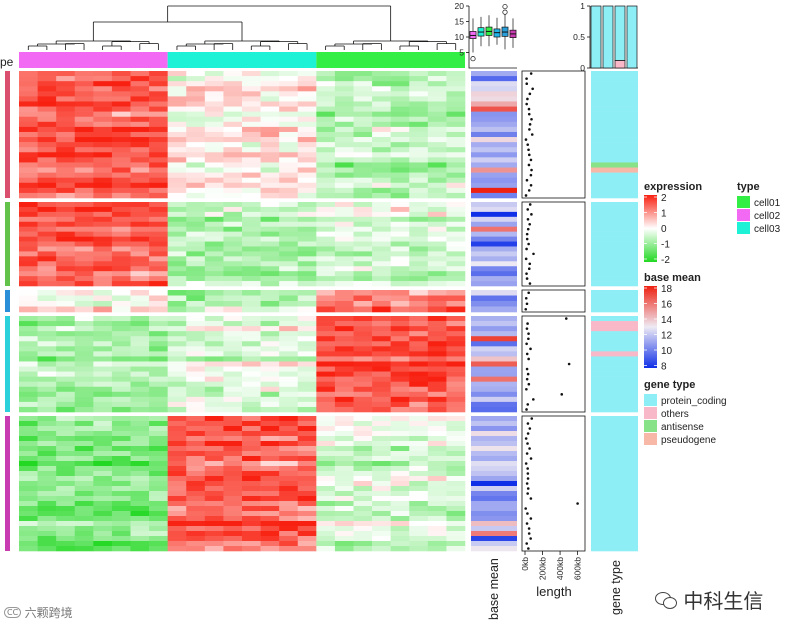  Describe the element at coordinates (650, 413) in the screenshot. I see `gene-type-legend-swatch` at that location.